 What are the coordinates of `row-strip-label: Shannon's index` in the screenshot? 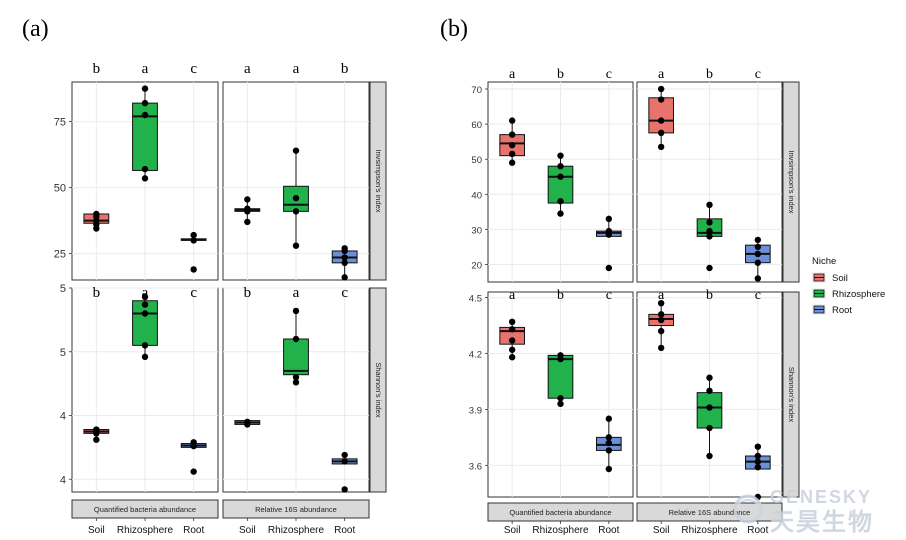 It's located at (791, 394).